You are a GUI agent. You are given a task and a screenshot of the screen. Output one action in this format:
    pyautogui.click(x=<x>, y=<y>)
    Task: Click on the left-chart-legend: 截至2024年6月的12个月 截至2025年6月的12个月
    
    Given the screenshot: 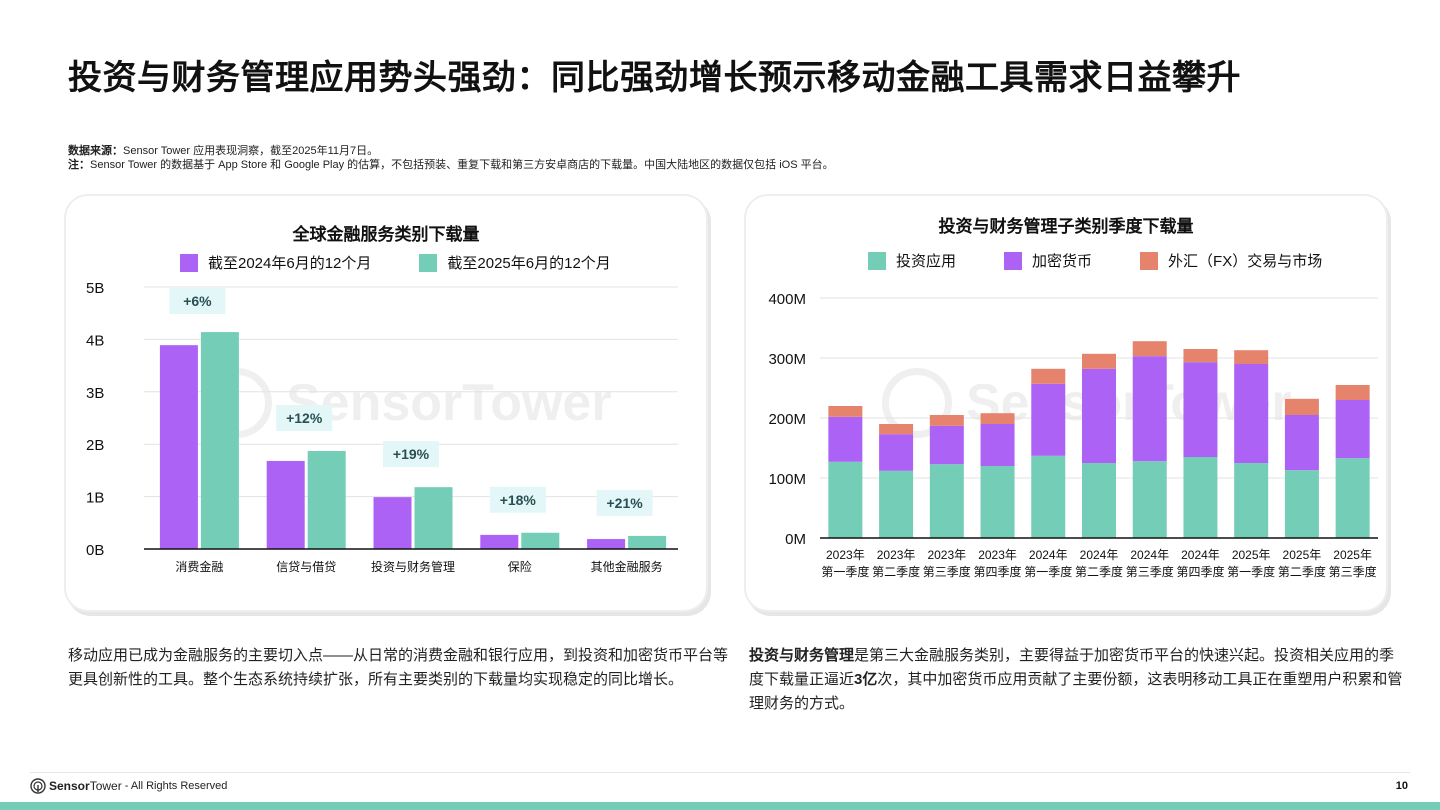 What is the action you would take?
    pyautogui.click(x=419, y=262)
    